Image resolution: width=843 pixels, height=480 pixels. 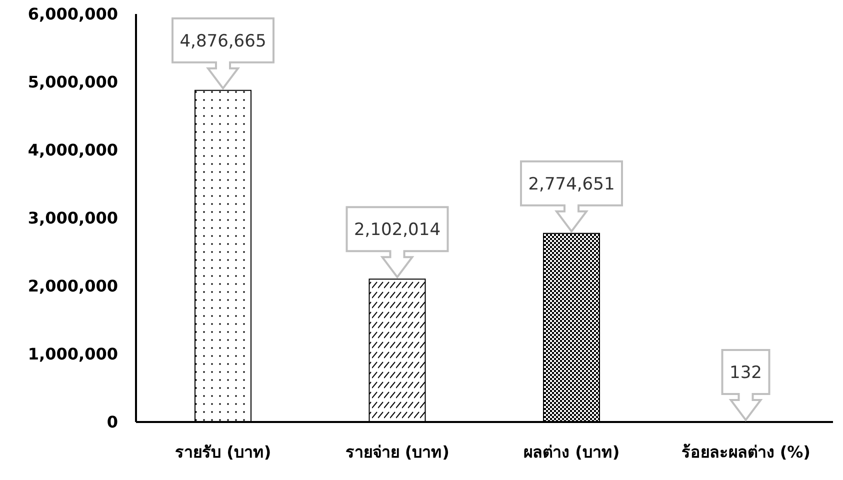 What do you see at coordinates (397, 230) in the screenshot?
I see `data-label: 2,102,014` at bounding box center [397, 230].